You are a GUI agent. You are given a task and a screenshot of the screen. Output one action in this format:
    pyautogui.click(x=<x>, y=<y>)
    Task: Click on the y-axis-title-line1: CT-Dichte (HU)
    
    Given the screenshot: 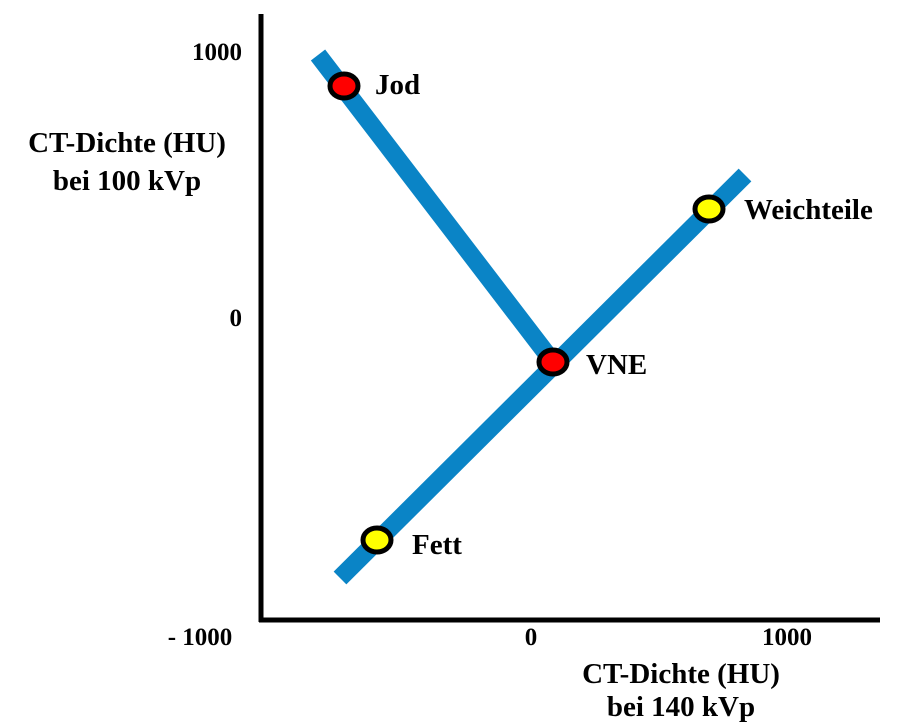 What is the action you would take?
    pyautogui.click(x=127, y=143)
    